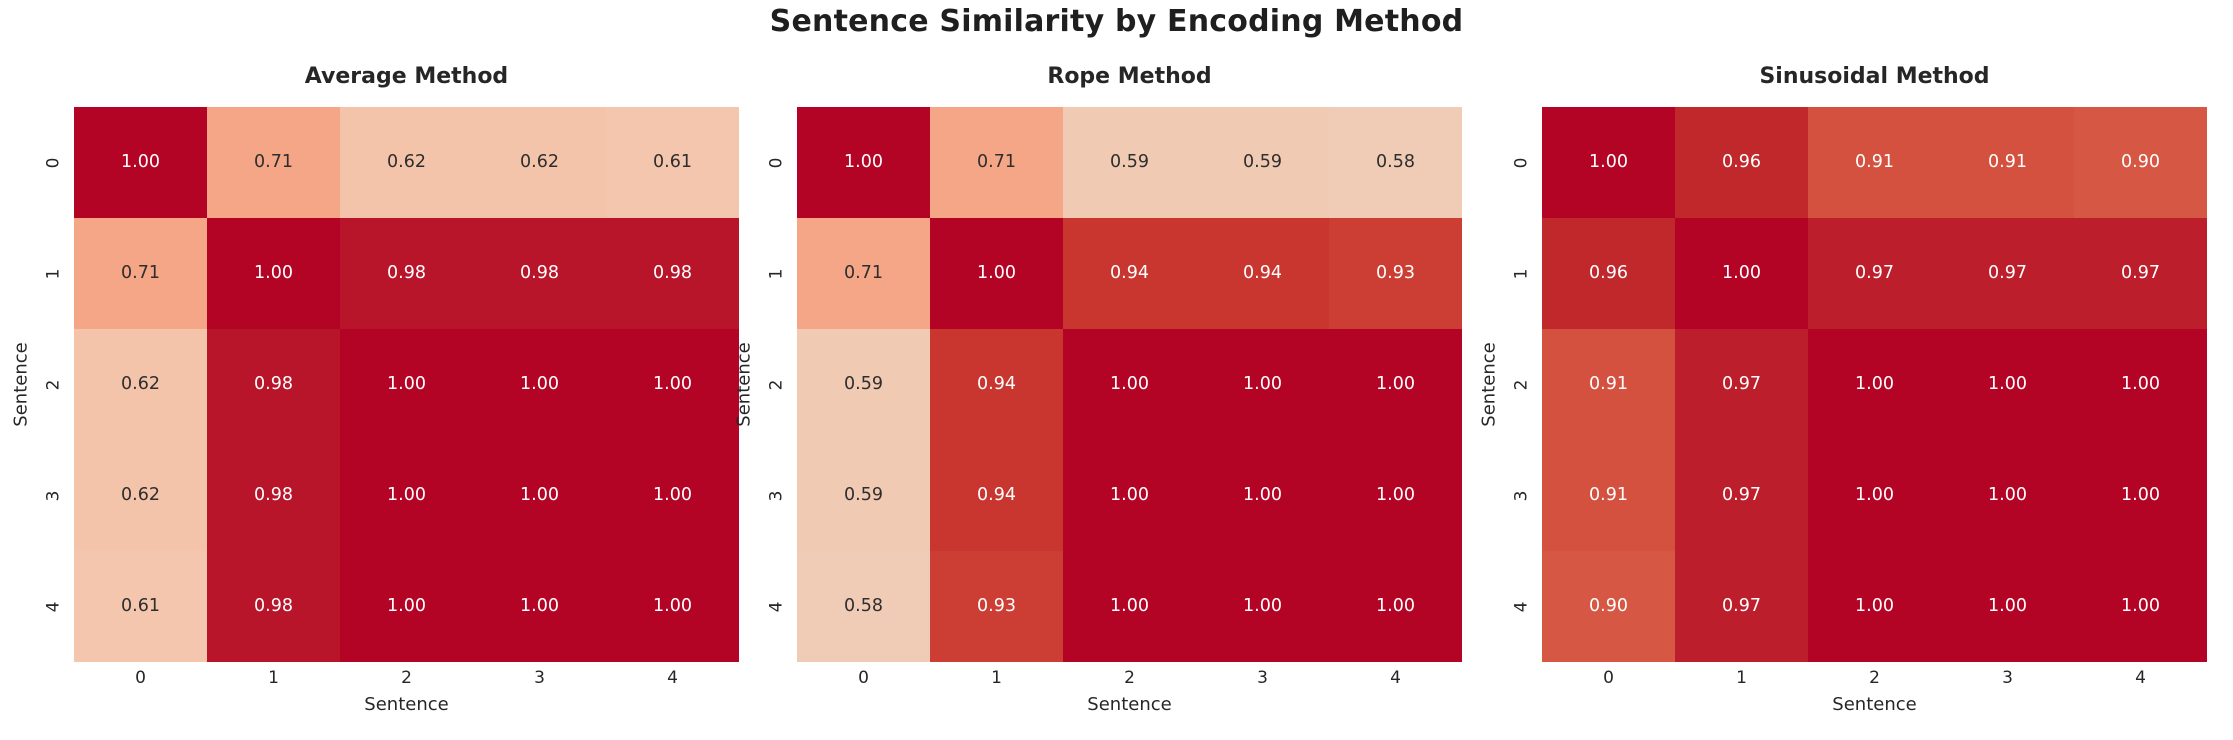 Image resolution: width=2233 pixels, height=740 pixels. What do you see at coordinates (672, 162) in the screenshot?
I see `heatmap-cell: 0.61` at bounding box center [672, 162].